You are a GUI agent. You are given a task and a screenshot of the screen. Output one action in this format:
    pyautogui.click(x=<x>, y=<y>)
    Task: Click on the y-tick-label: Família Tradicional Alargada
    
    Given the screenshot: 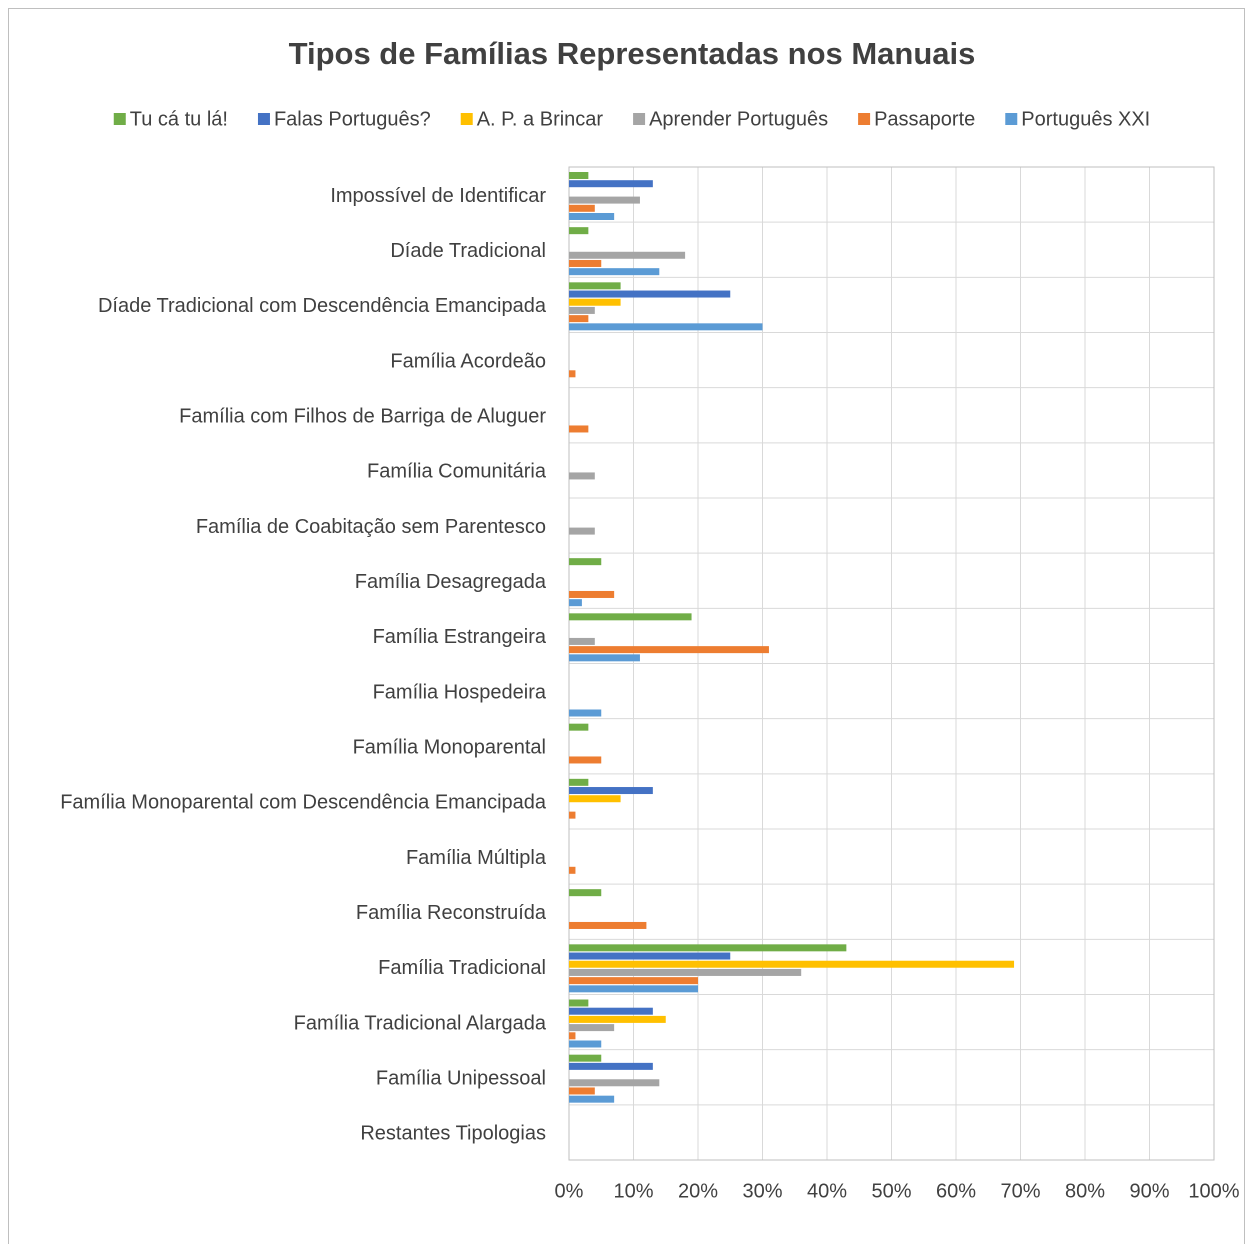 What is the action you would take?
    pyautogui.click(x=420, y=1023)
    